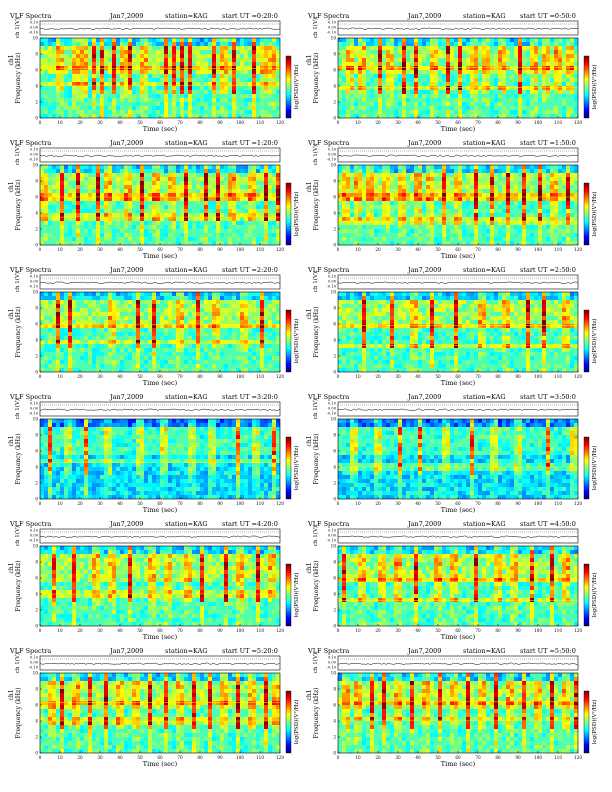 The height and width of the screenshot is (792, 612). Describe the element at coordinates (548, 143) in the screenshot. I see `panel-title-start-time: start UT =1:50:0` at that location.